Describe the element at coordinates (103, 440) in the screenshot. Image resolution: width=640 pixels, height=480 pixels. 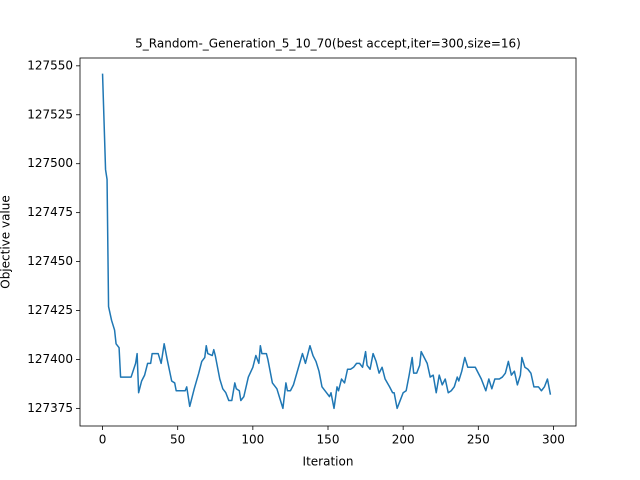
I see `x-tick-label: 0` at that location.